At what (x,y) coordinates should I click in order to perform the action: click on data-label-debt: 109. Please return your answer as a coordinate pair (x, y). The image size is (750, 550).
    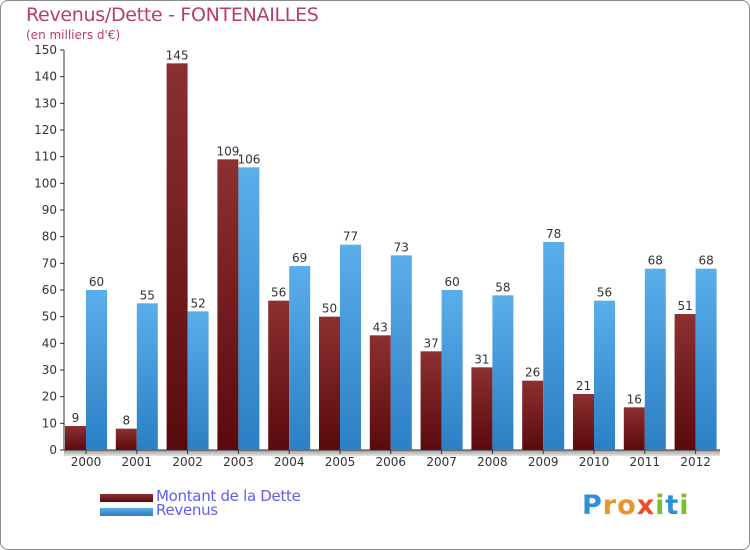
    Looking at the image, I should click on (227, 151).